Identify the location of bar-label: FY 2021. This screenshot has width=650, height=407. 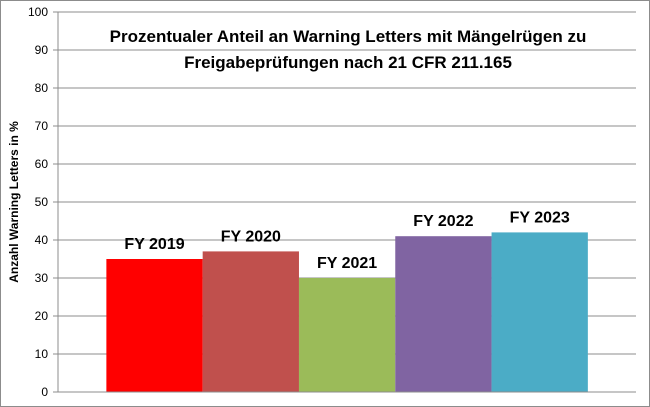
(347, 263).